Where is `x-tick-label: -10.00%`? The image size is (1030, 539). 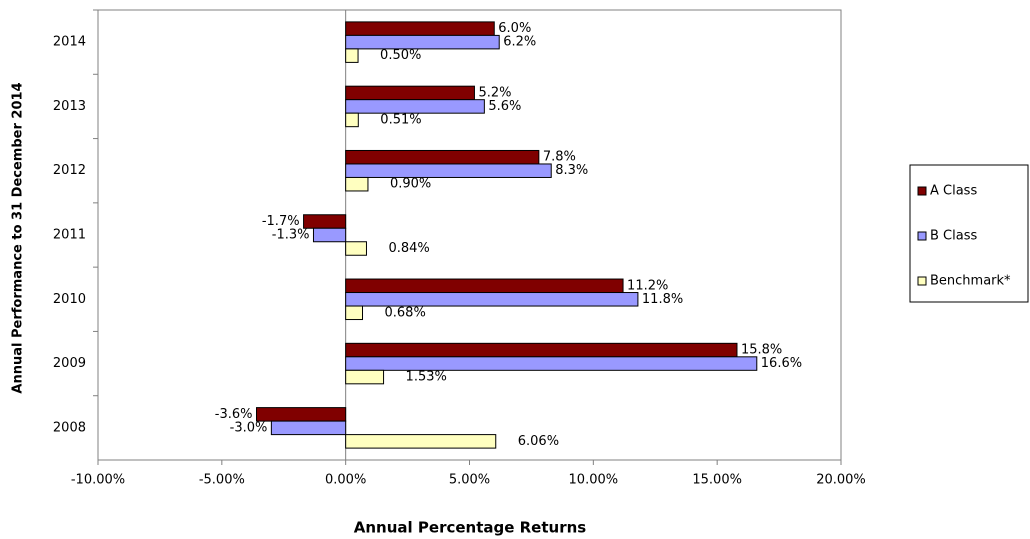 x-tick-label: -10.00% is located at coordinates (98, 480).